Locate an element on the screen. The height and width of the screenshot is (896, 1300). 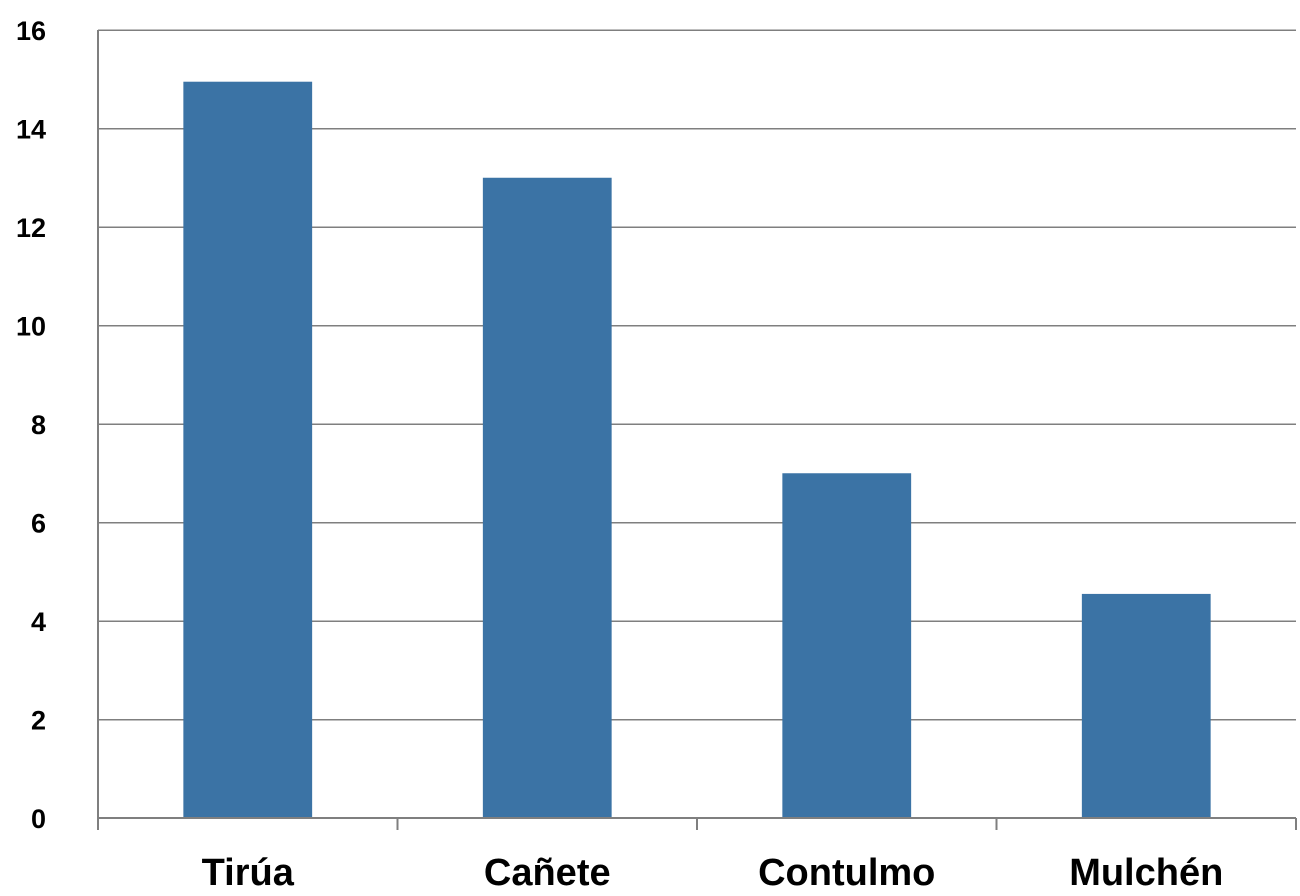
y-tick-label: 0 is located at coordinates (38, 819).